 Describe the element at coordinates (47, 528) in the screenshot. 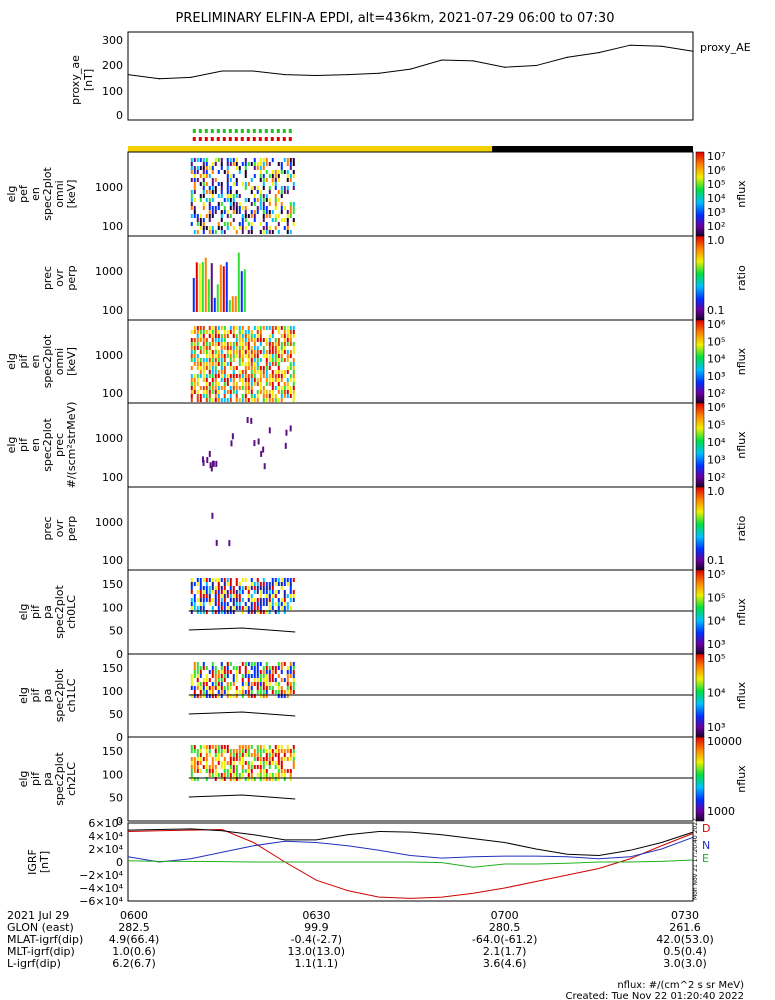

I see `panel-ylabel: prec` at that location.